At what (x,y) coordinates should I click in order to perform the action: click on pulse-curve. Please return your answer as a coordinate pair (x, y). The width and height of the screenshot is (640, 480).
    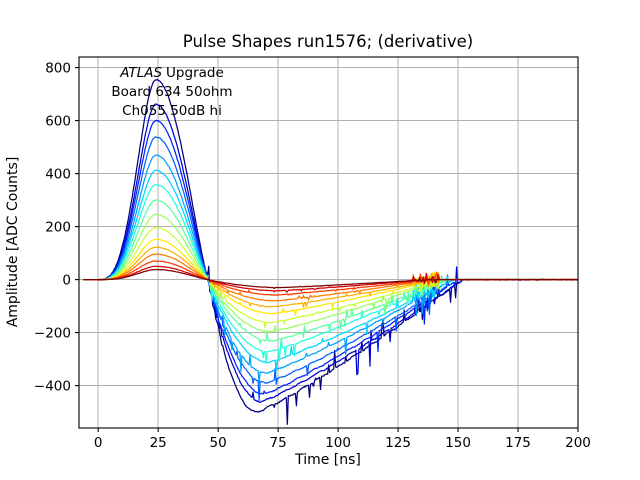
    Looking at the image, I should click on (331, 279).